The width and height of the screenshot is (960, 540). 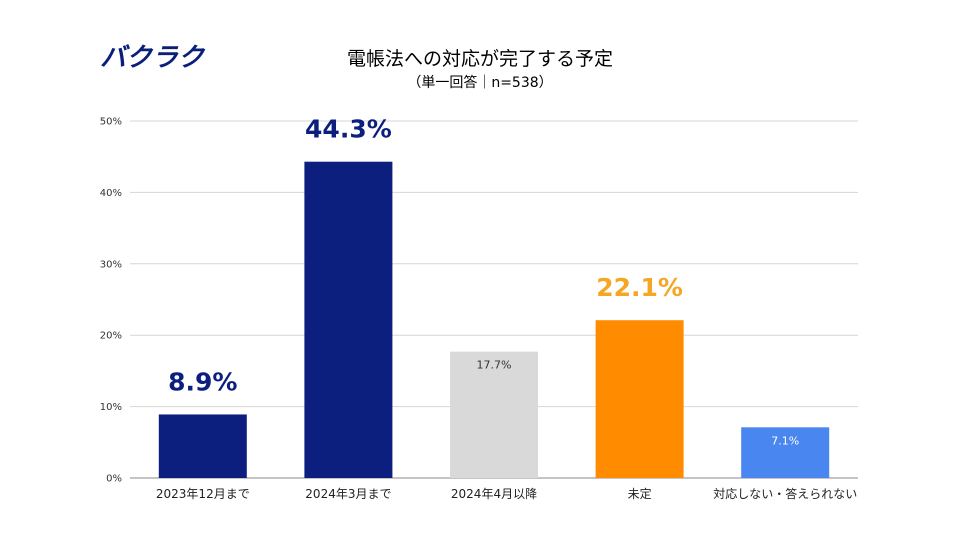 I want to click on bakuraku-logo: バクラク, so click(x=153, y=56).